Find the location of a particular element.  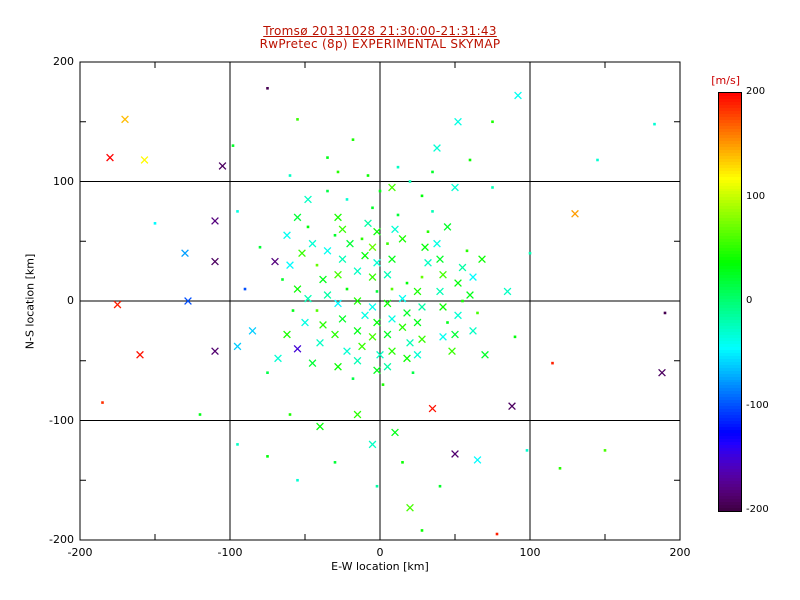

colorbar-tick-label: 200 is located at coordinates (756, 91).